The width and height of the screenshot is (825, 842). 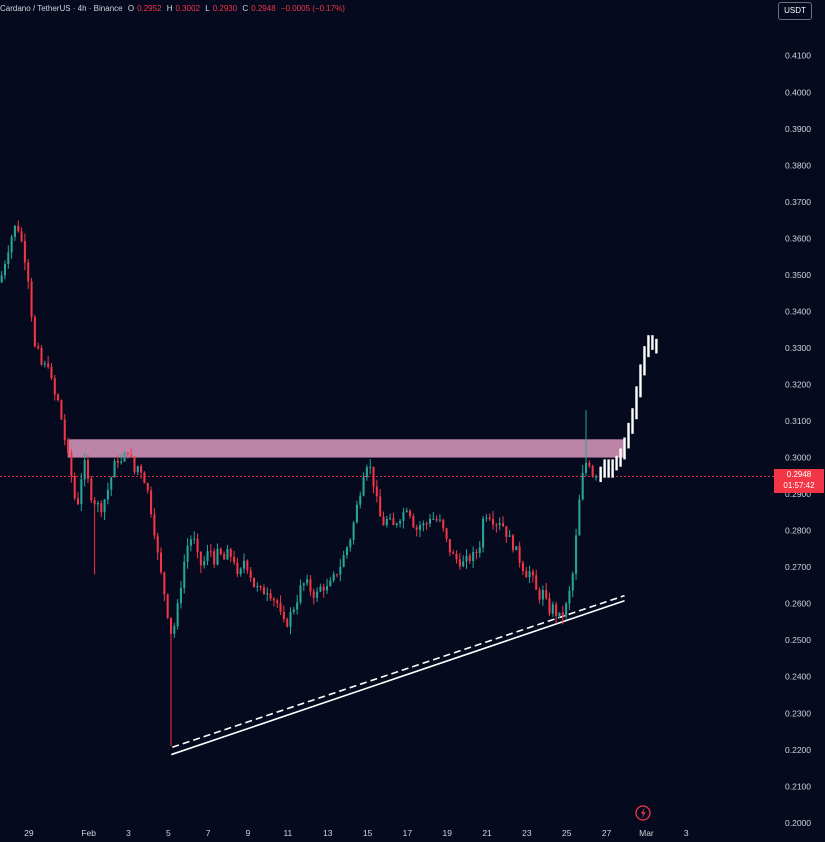 What do you see at coordinates (799, 480) in the screenshot?
I see `current-price-tag: 0.2948 01:57:42` at bounding box center [799, 480].